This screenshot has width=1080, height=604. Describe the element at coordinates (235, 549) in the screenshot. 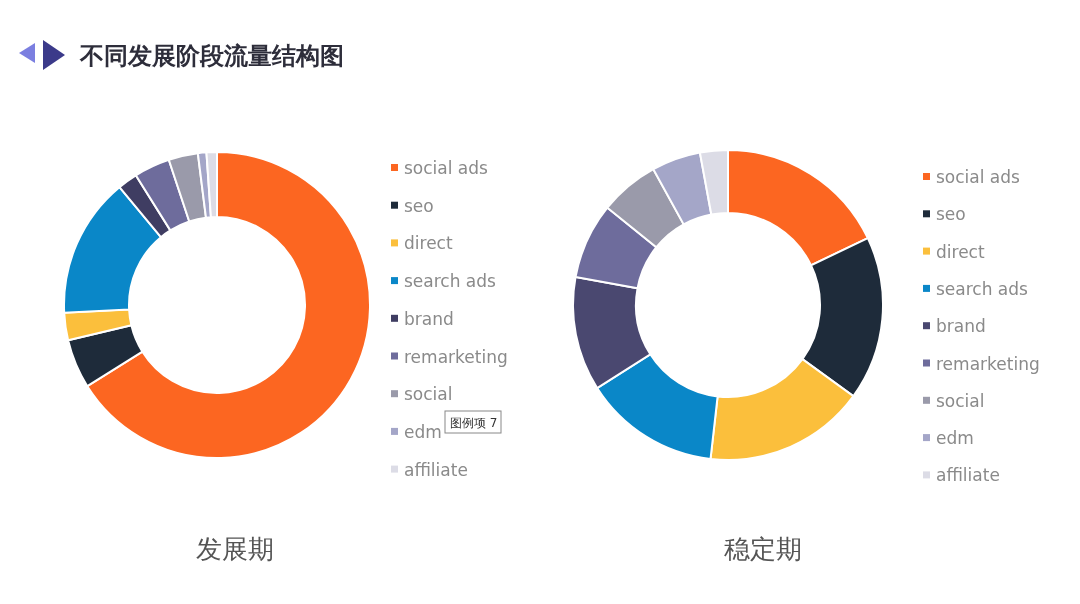

I see `text: 发展期` at that location.